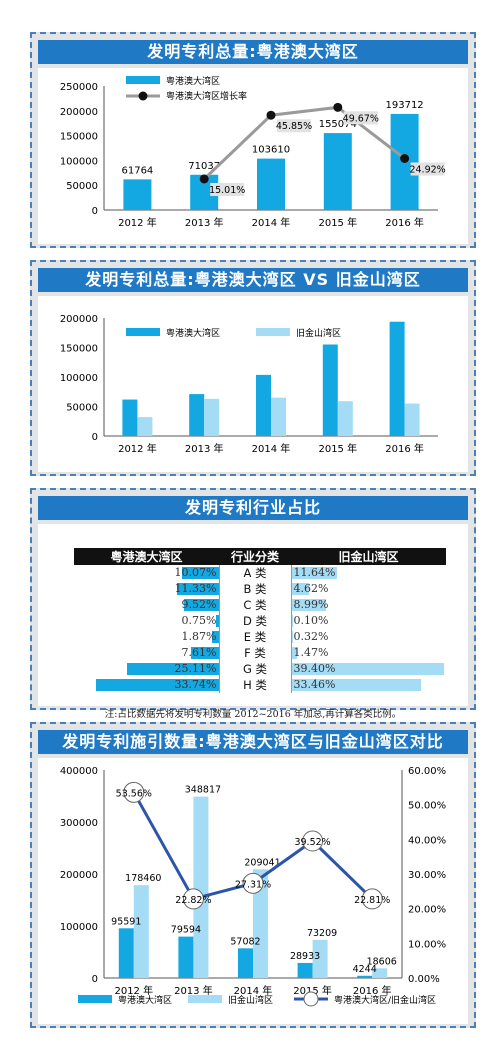 The height and width of the screenshot is (1050, 500). I want to click on left-cell: 25.11%, so click(146, 669).